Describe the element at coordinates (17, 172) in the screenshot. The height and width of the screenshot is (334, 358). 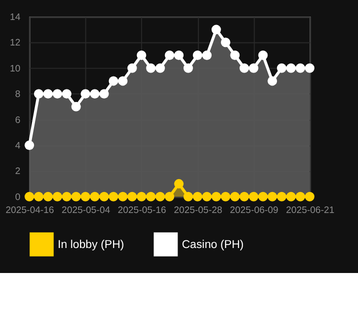
I see `y-tick-label: 2` at that location.